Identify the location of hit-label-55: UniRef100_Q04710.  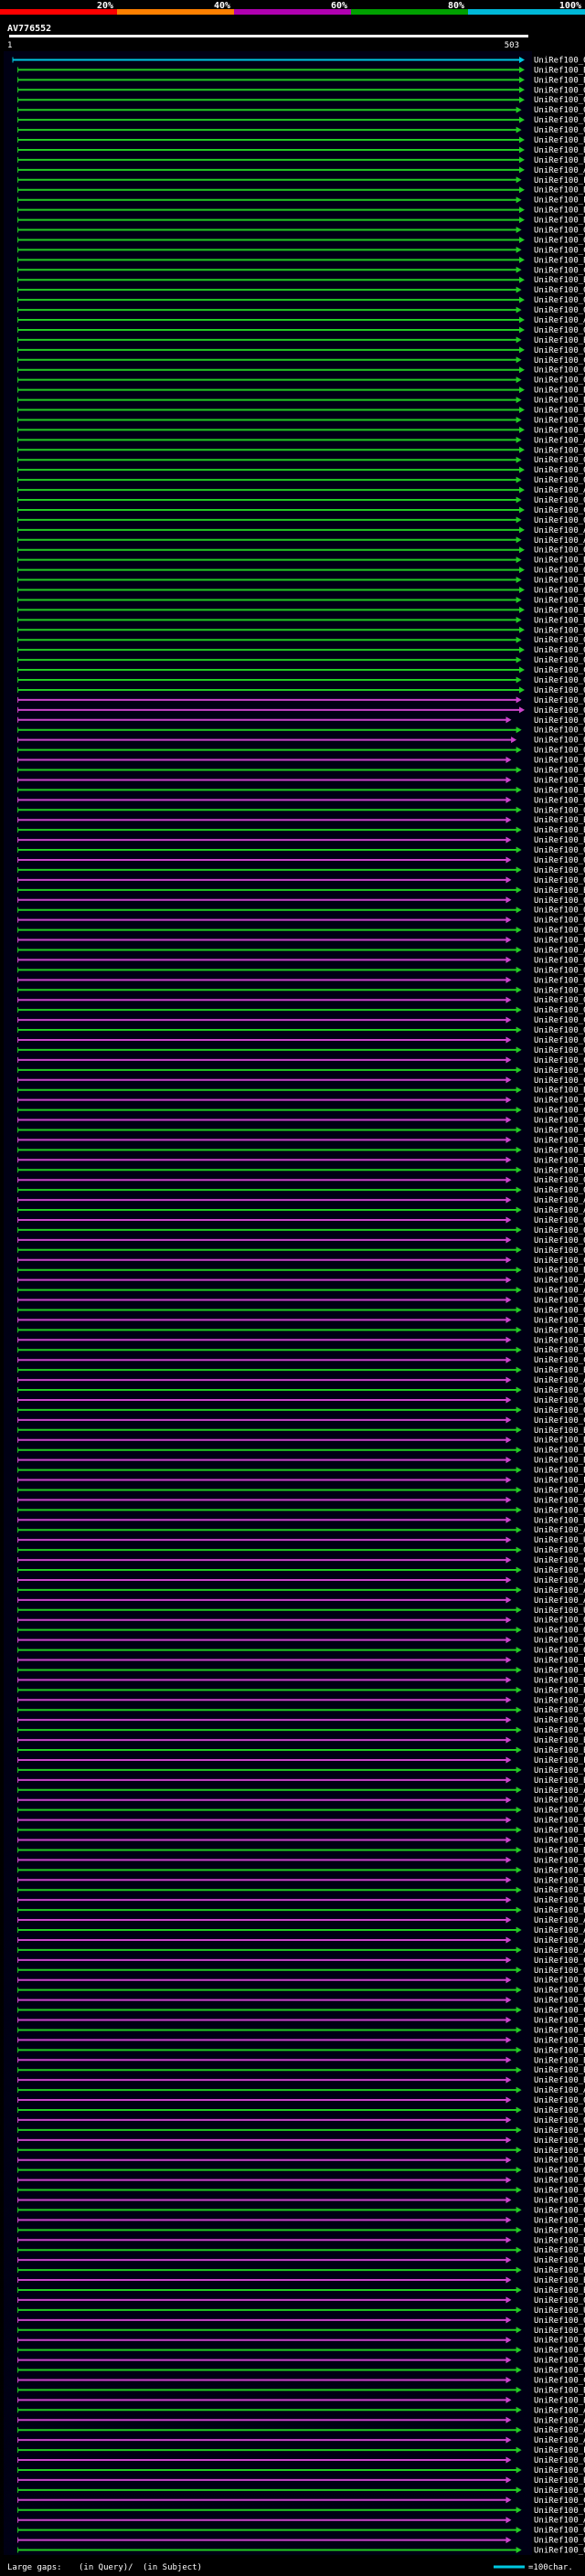
(560, 600).